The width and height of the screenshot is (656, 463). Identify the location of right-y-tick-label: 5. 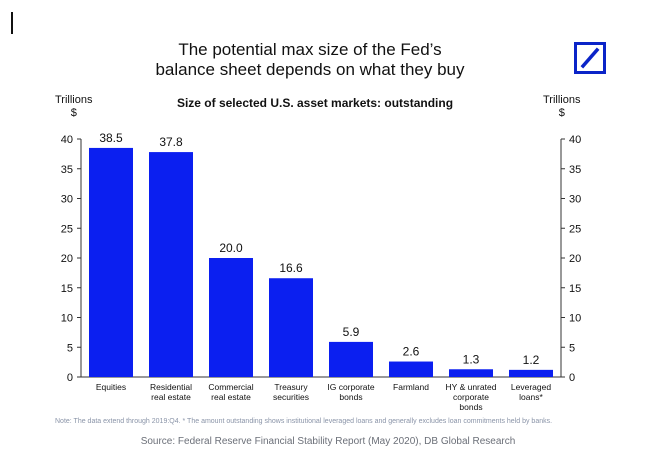
(572, 348).